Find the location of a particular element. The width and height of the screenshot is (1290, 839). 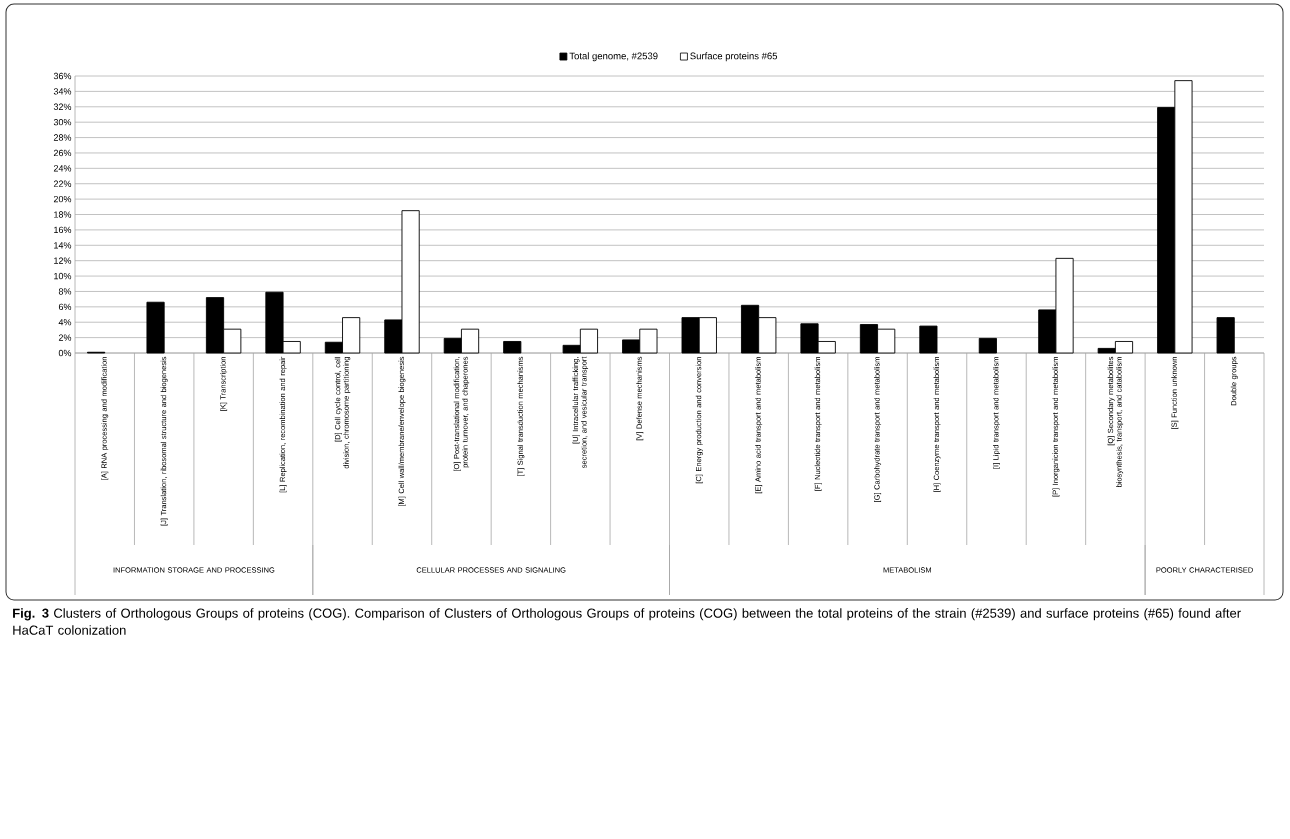

y-tick-label: 0% is located at coordinates (65, 353).